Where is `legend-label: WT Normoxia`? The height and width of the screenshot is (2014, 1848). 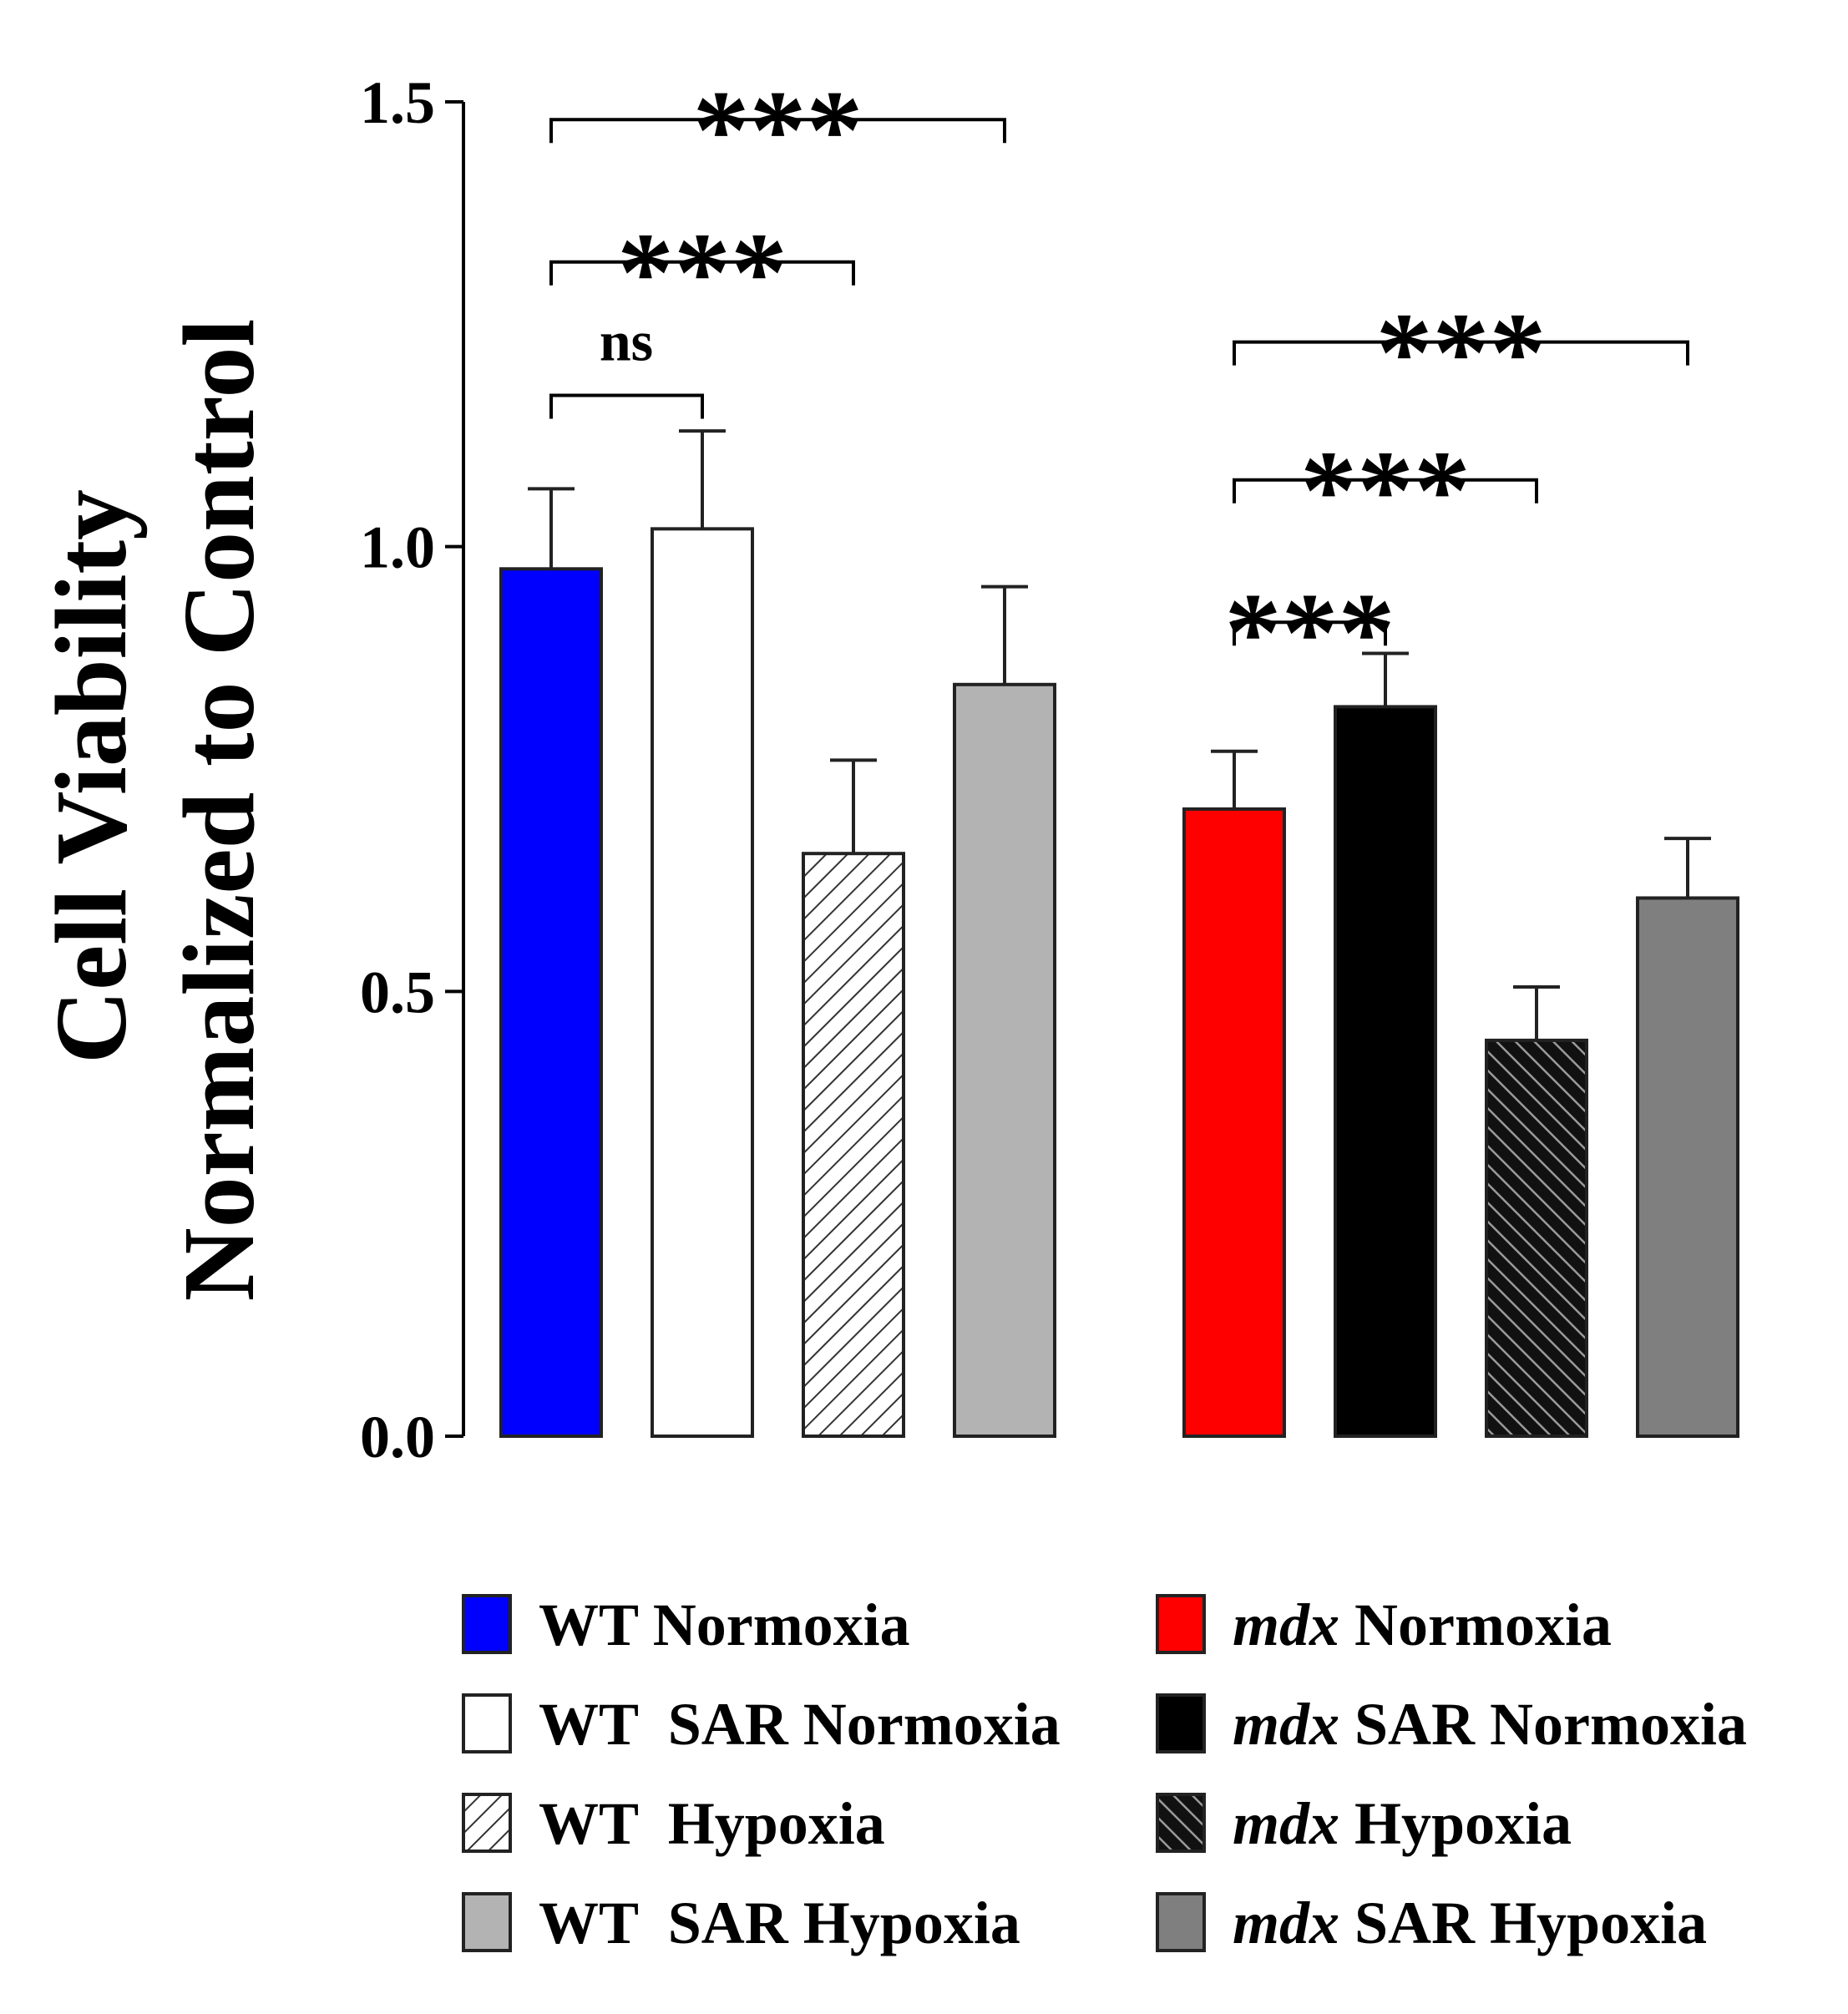
legend-label: WT Normoxia is located at coordinates (724, 1625).